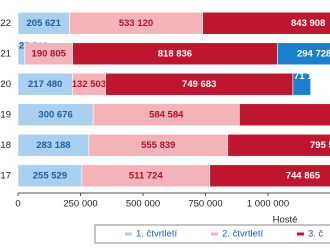 The height and width of the screenshot is (248, 330). I want to click on value-label: 205 621, so click(44, 23).